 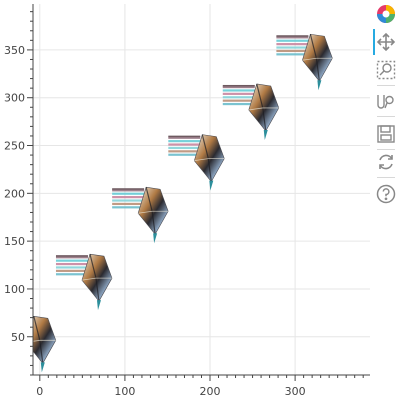 I want to click on toolbar, so click(x=385, y=200).